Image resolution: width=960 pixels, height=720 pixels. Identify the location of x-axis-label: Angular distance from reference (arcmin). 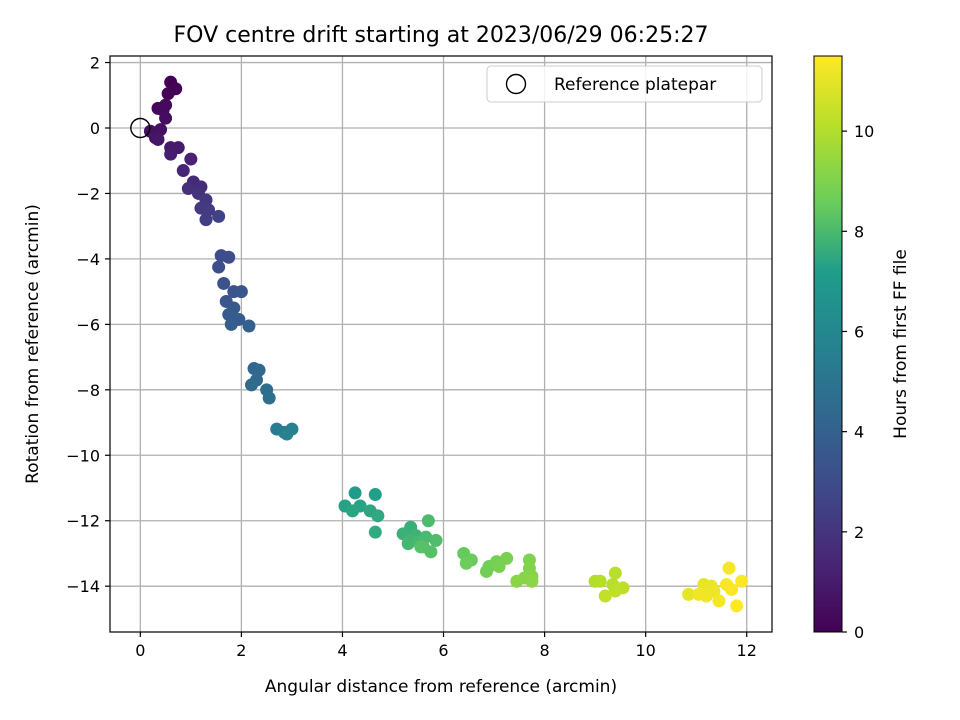
(441, 687).